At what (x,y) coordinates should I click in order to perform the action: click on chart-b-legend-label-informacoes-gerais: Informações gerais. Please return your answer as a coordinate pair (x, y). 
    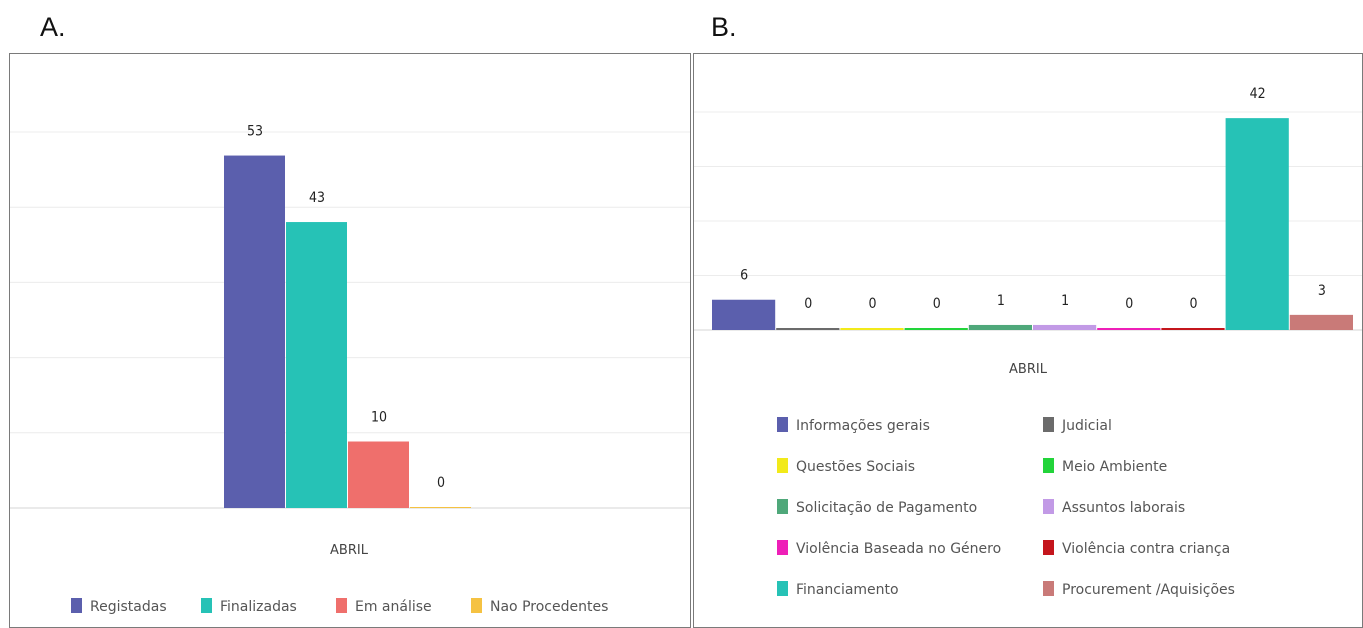
    Looking at the image, I should click on (863, 426).